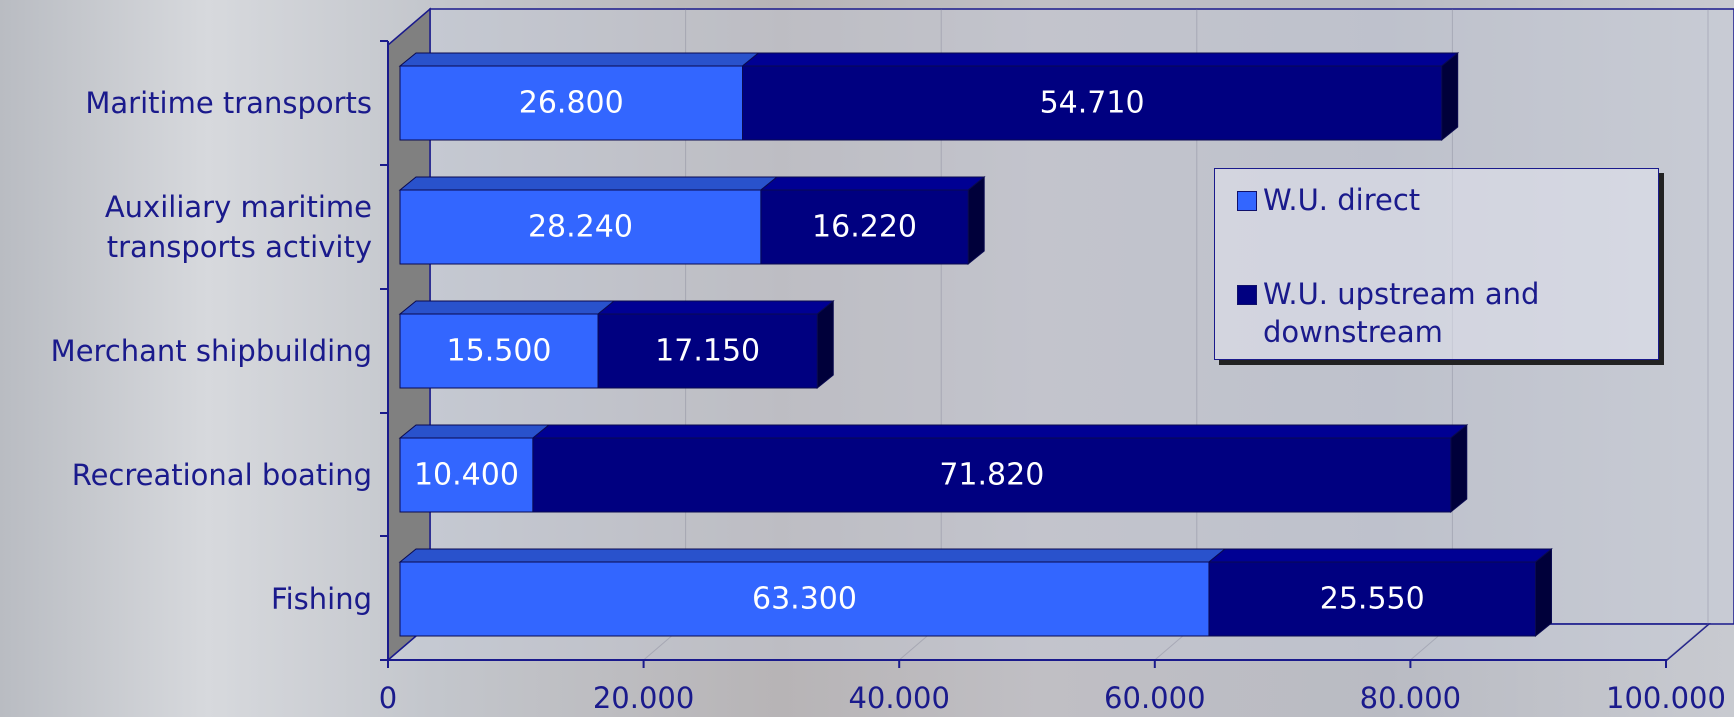  Describe the element at coordinates (211, 351) in the screenshot. I see `y-tick-label: Merchant shipbuilding` at that location.